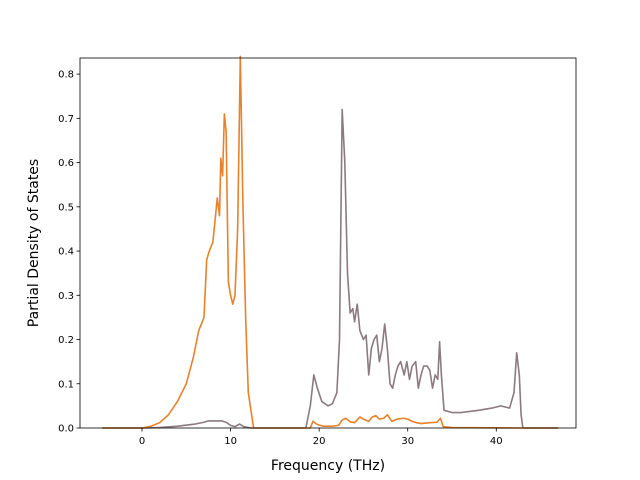  I want to click on x-tick-label: 10, so click(230, 441).